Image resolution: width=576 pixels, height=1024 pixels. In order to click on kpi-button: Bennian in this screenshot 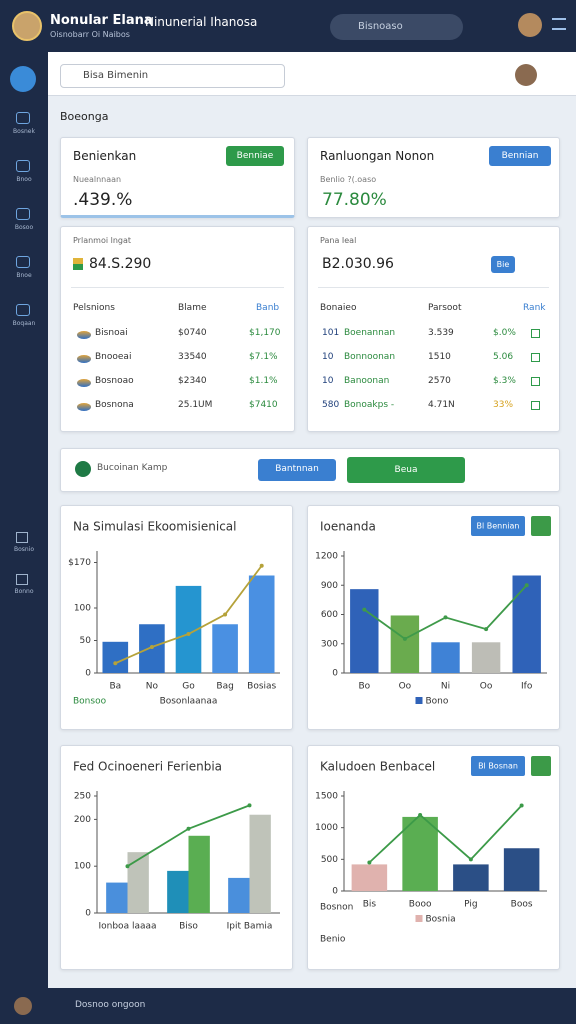, I will do `click(520, 156)`.